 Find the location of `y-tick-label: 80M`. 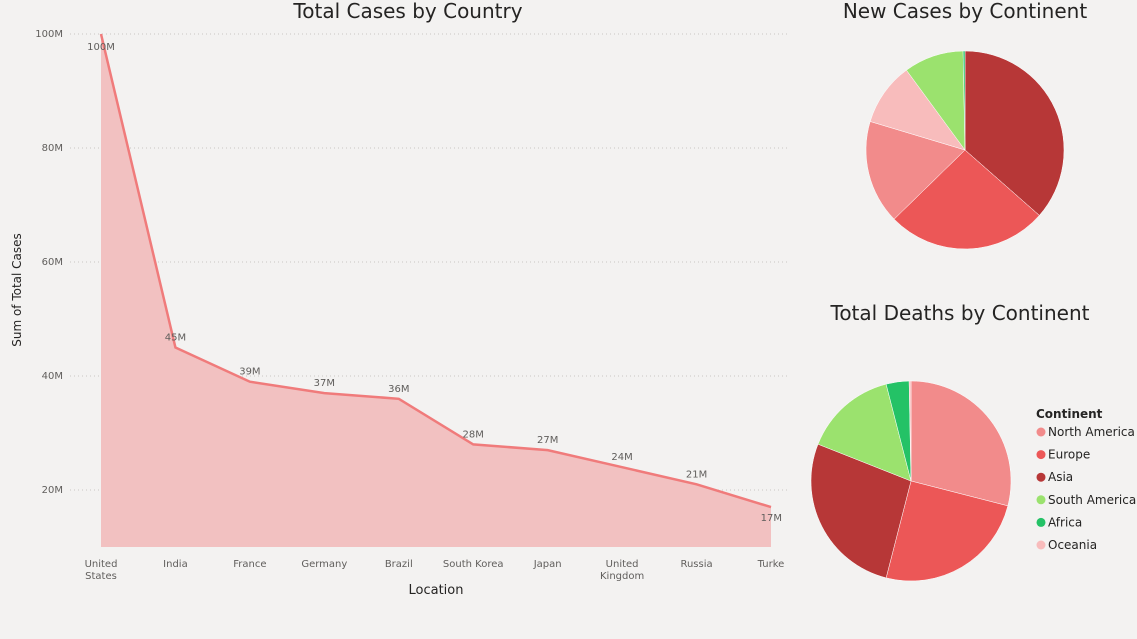

y-tick-label: 80M is located at coordinates (52, 148).